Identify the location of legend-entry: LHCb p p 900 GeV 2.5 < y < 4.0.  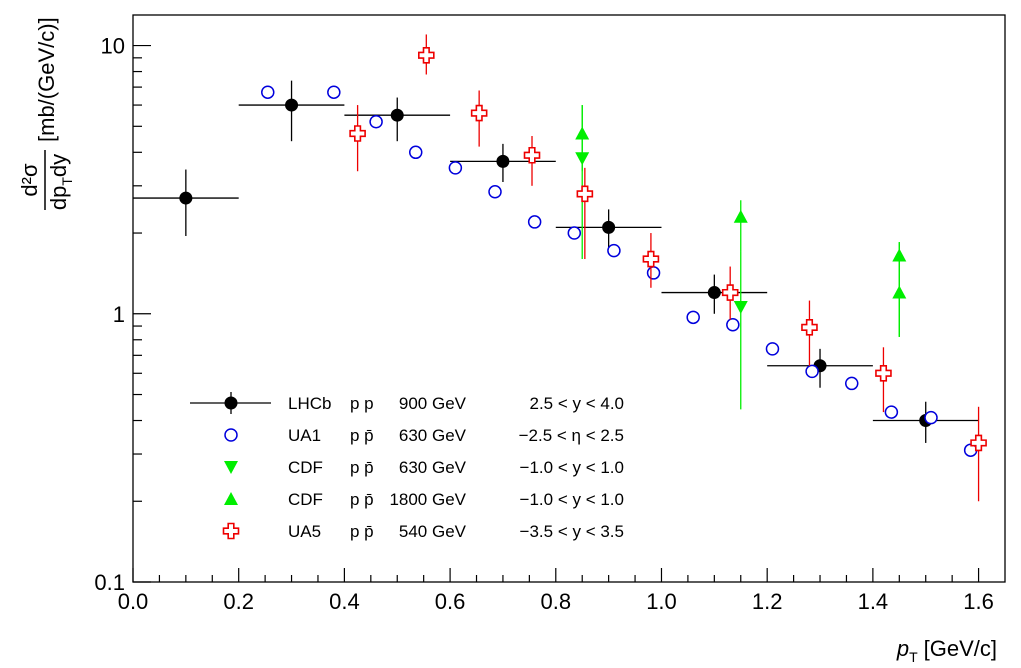
(407, 403).